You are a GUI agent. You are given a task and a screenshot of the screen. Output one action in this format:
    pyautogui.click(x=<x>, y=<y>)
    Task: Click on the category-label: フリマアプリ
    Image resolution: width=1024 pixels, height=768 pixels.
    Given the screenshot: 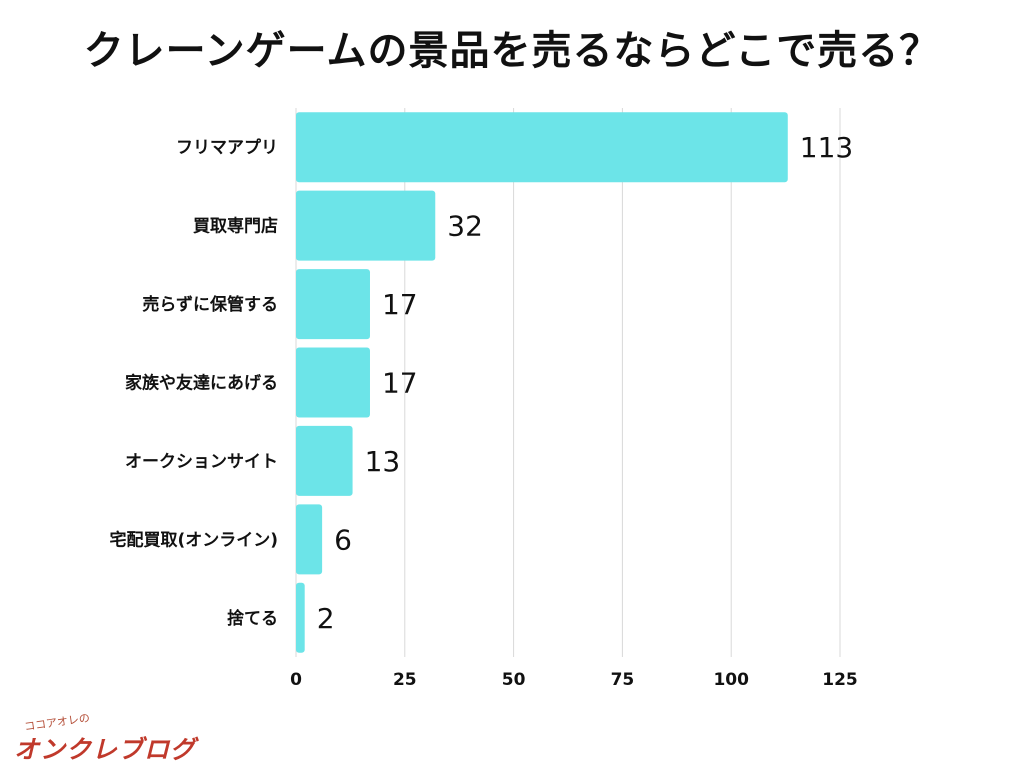 What is the action you would take?
    pyautogui.click(x=227, y=147)
    